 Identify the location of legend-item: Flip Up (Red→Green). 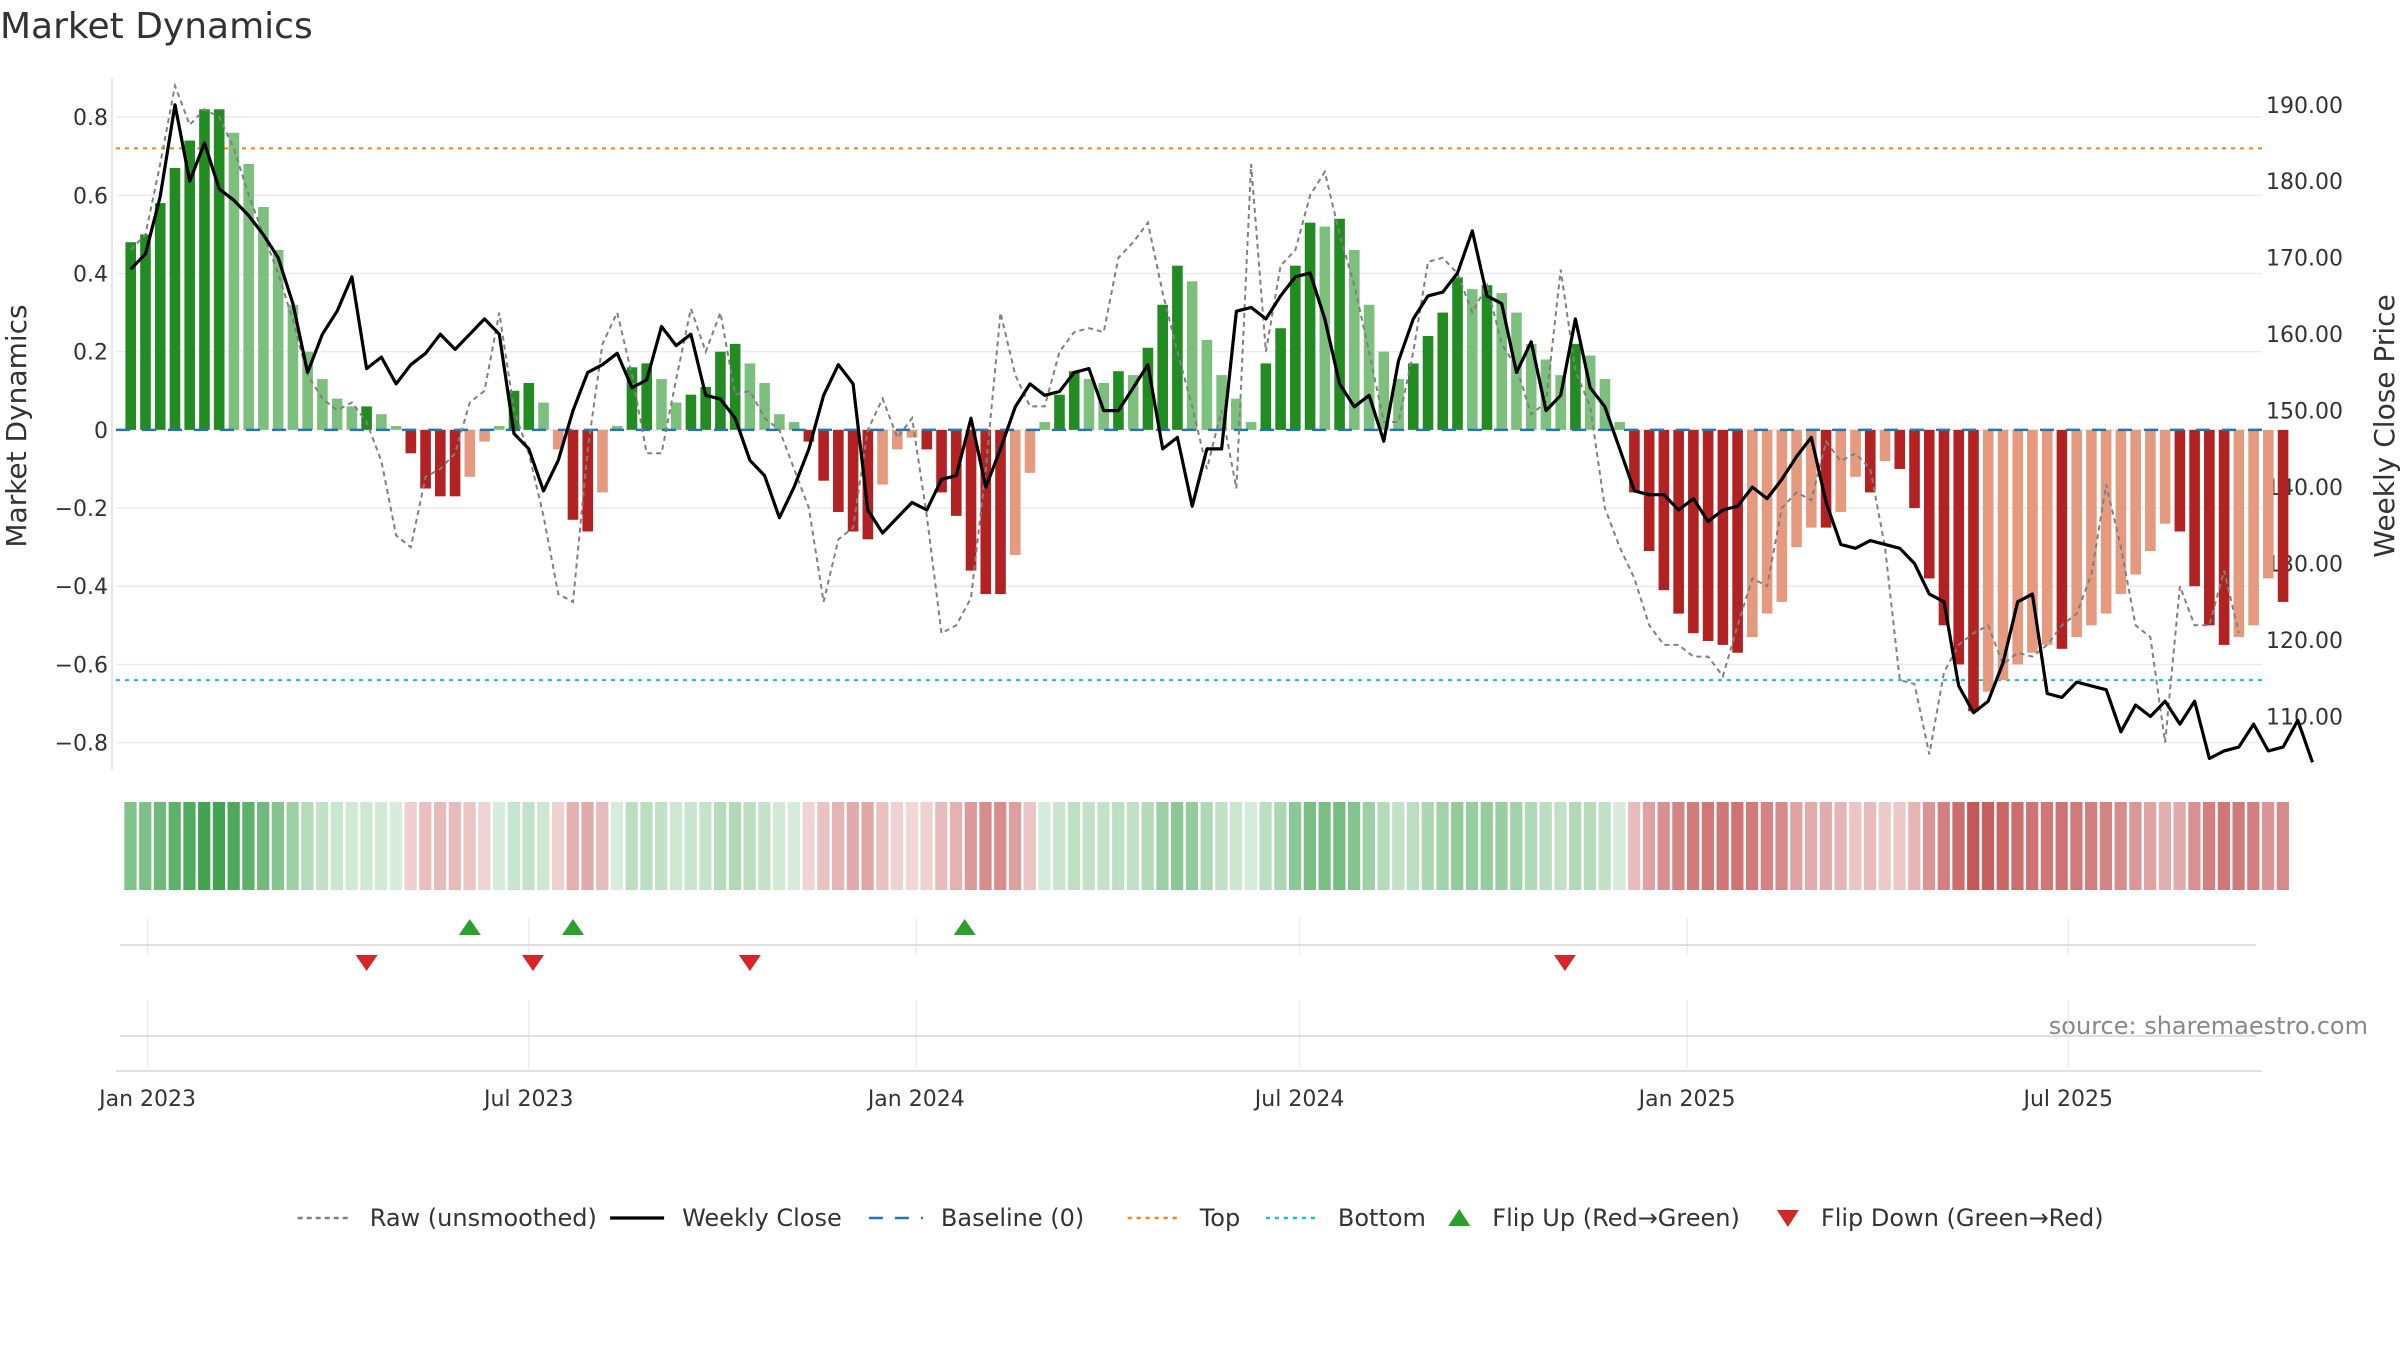
(1594, 1218).